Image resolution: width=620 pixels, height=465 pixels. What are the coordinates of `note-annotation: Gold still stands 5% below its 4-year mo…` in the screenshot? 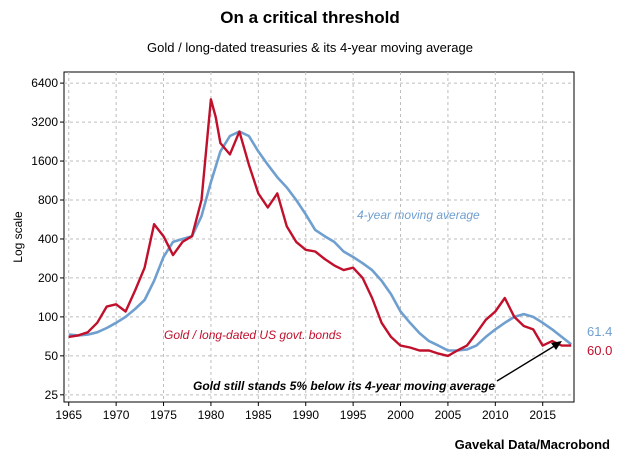 It's located at (344, 386).